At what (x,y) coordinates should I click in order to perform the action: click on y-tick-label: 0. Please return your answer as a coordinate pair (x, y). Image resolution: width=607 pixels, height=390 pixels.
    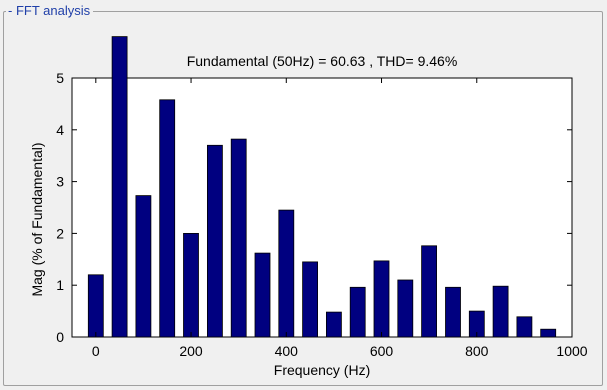
    Looking at the image, I should click on (60, 337).